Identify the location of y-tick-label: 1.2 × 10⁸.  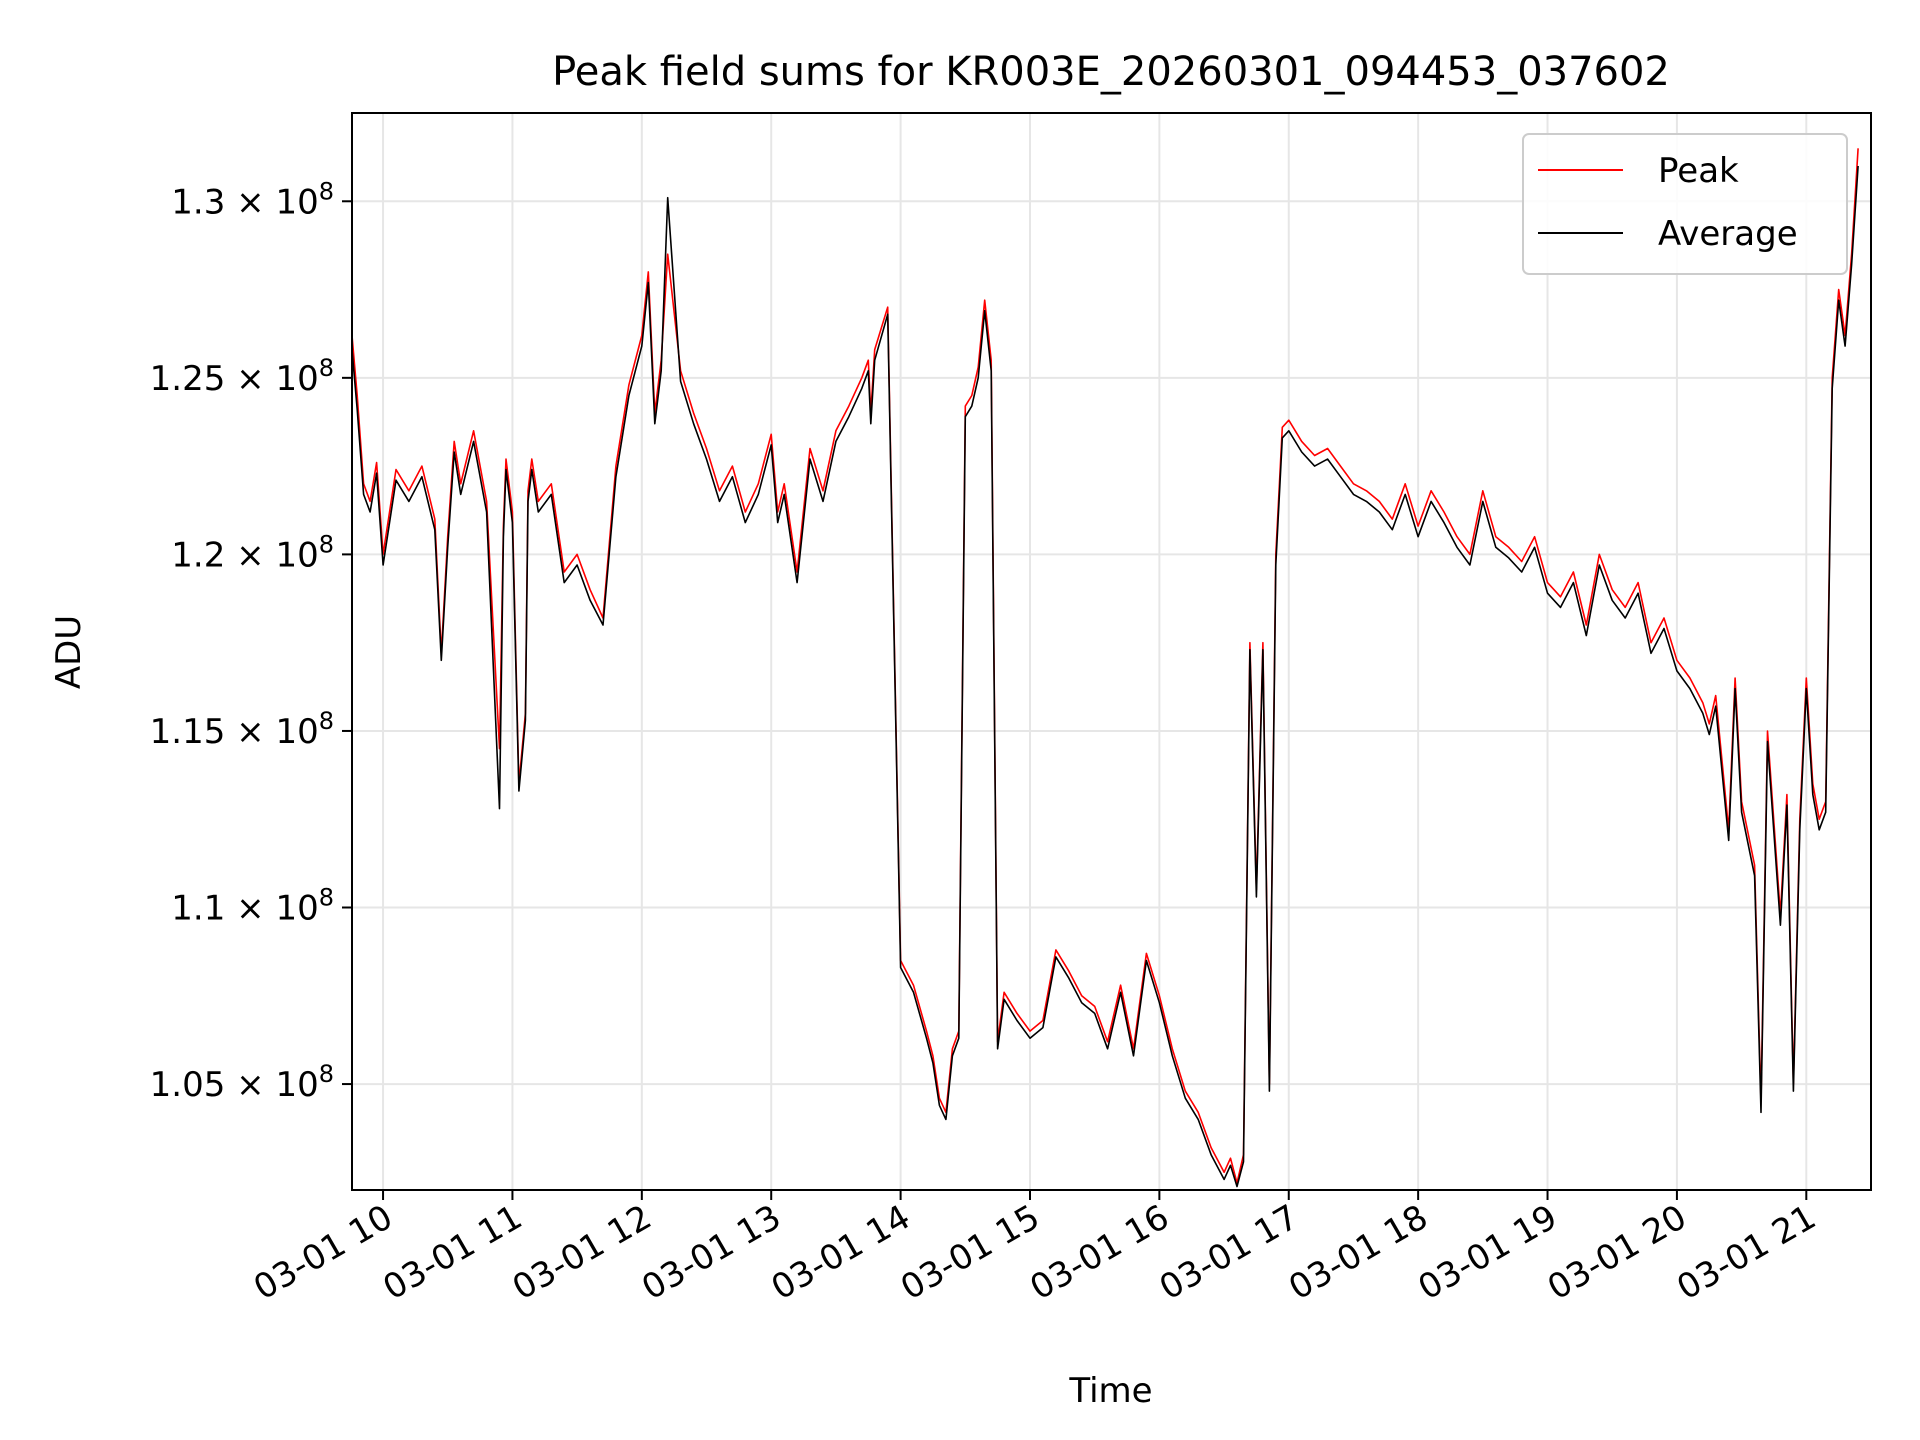
(252, 552).